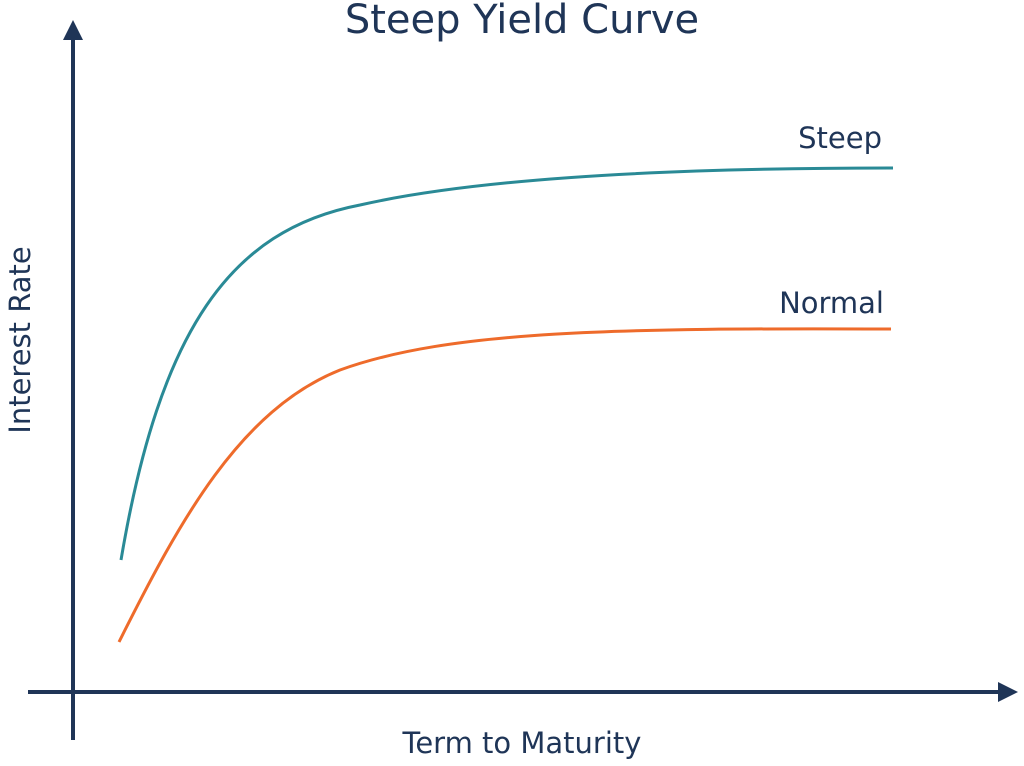  I want to click on curve-label: Steep, so click(840, 138).